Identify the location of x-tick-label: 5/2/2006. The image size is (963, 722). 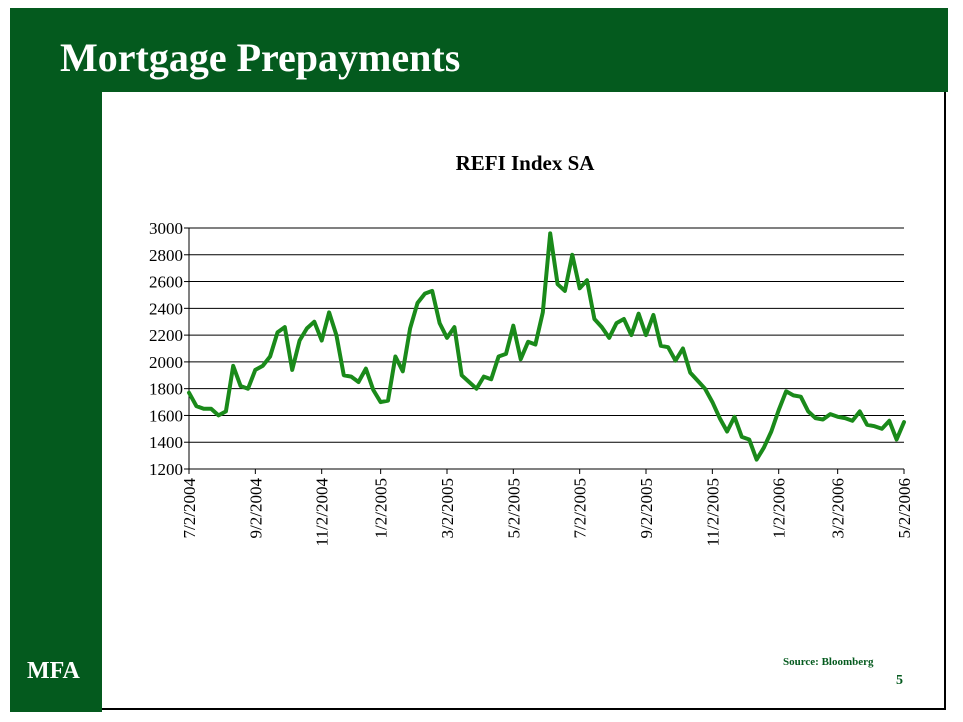
(904, 508).